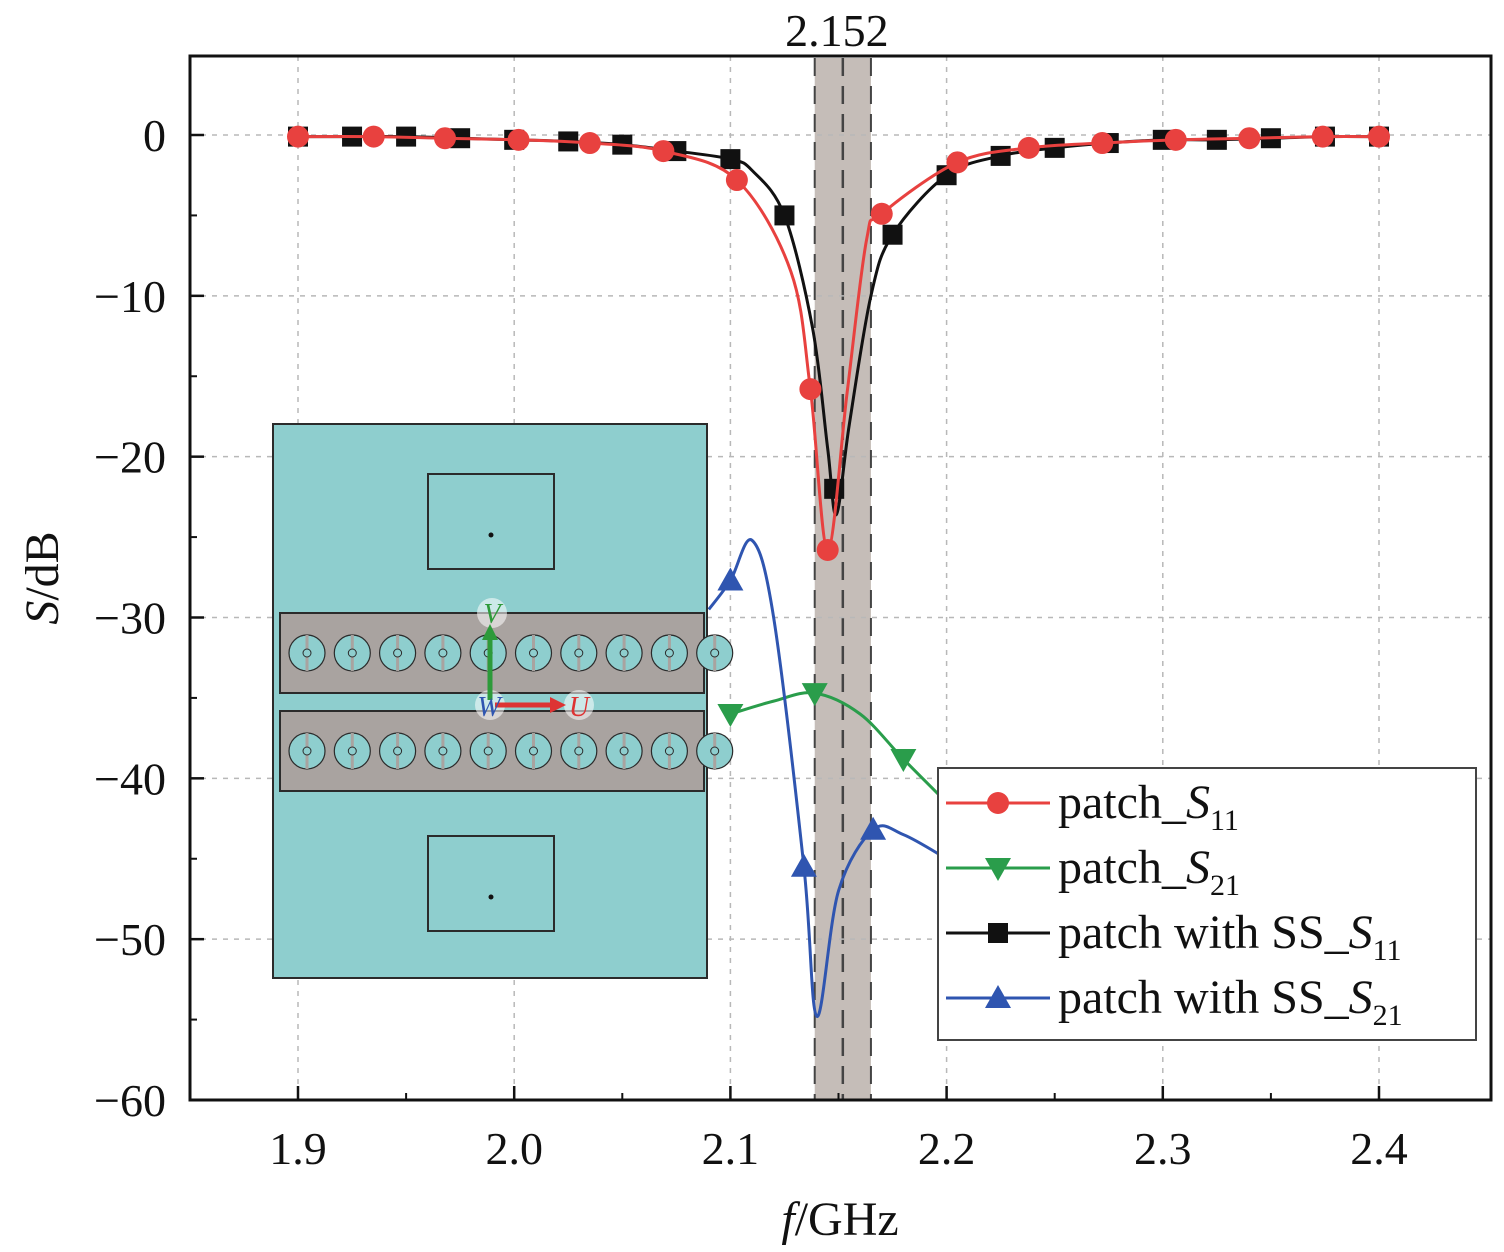 This screenshot has width=1504, height=1252. I want to click on y-tick-label: −30, so click(130, 618).